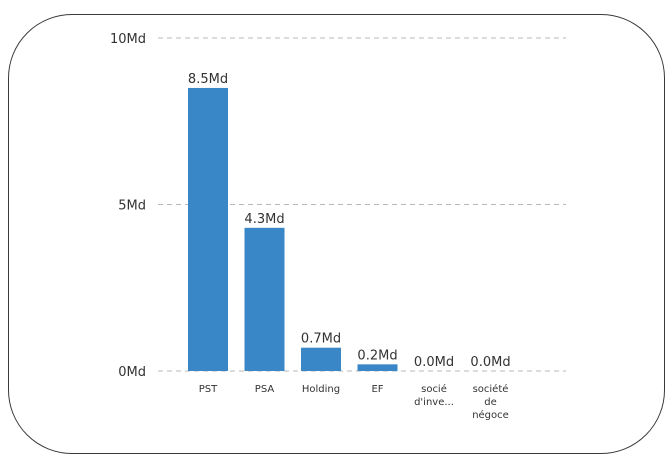 The height and width of the screenshot is (454, 667). What do you see at coordinates (264, 219) in the screenshot?
I see `data-label: 4.3Md` at bounding box center [264, 219].